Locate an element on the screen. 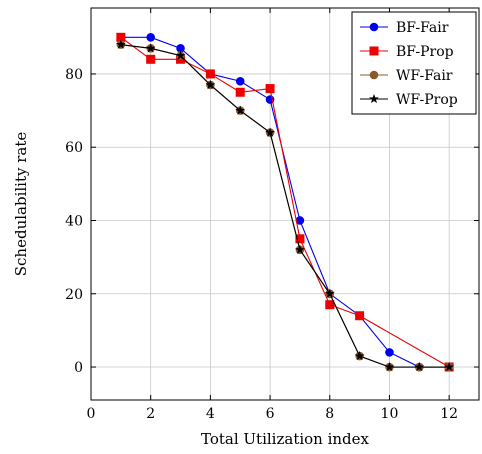 The height and width of the screenshot is (454, 482). x-tick-label: 10 is located at coordinates (390, 414).